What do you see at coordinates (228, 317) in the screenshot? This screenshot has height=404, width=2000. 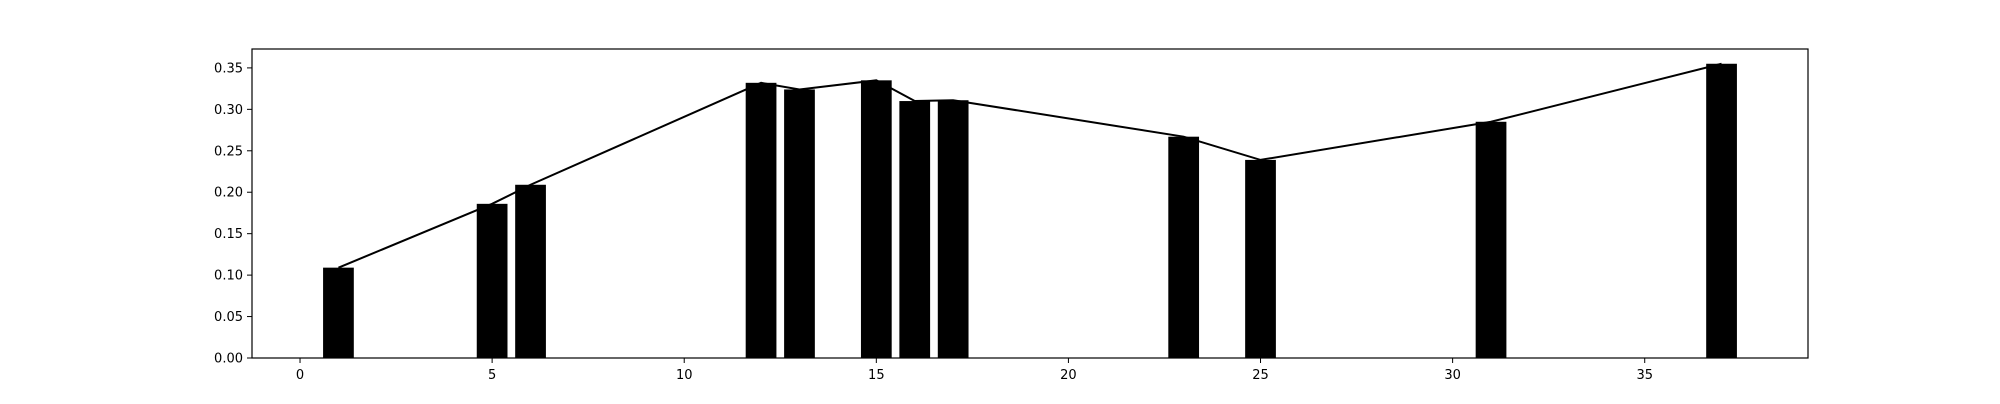 I see `y-tick-label: 0.05` at bounding box center [228, 317].